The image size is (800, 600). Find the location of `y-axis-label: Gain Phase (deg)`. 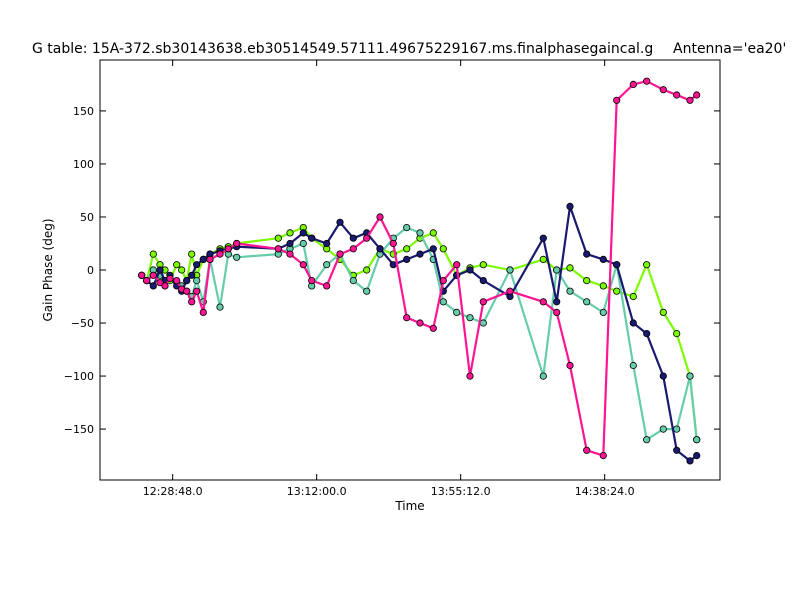

y-axis-label: Gain Phase (deg) is located at coordinates (48, 269).